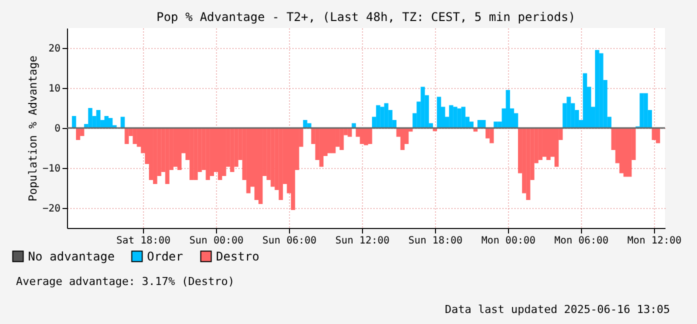  I want to click on x-tick-label: Mon 12:00, so click(654, 241).